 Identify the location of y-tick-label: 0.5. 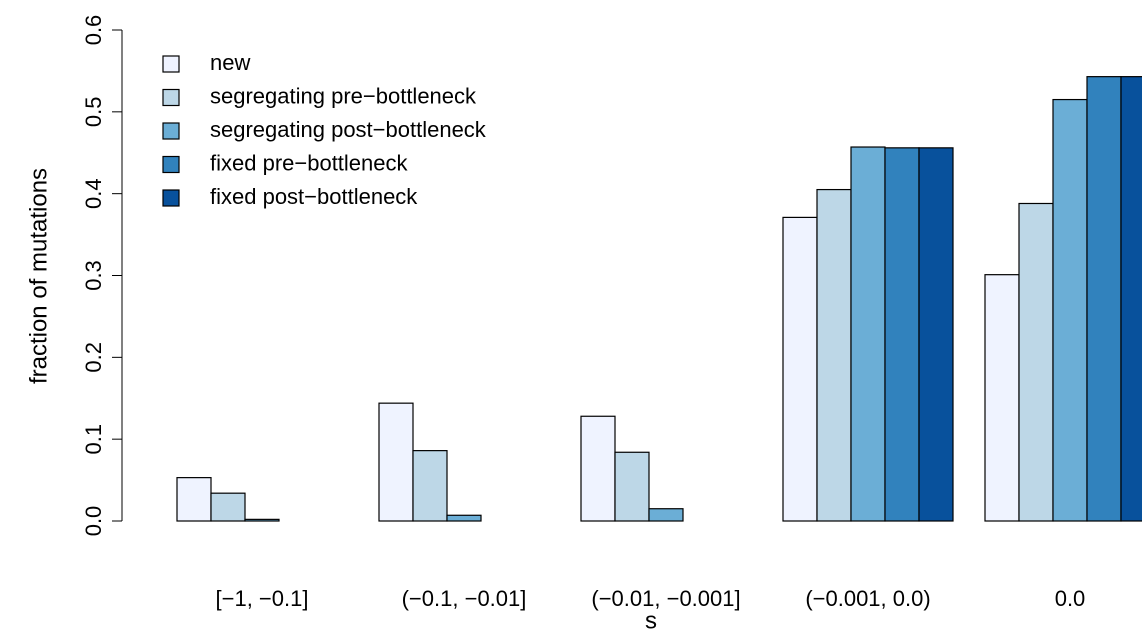
(93, 112).